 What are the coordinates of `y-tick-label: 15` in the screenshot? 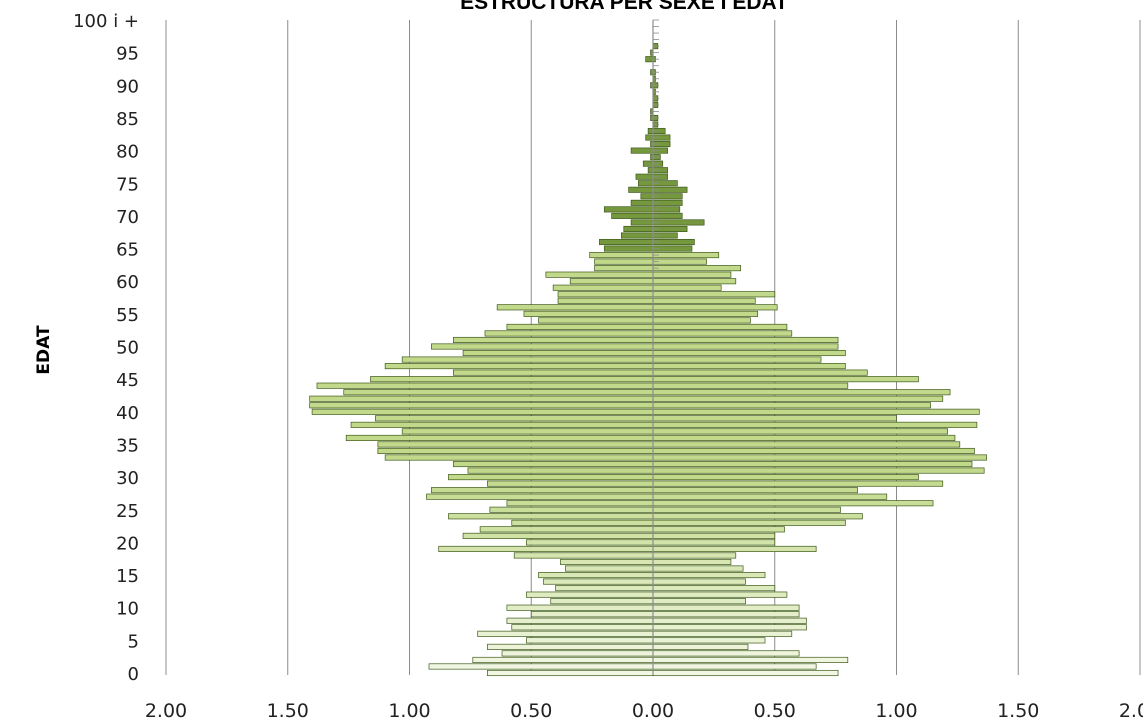 It's located at (127, 576).